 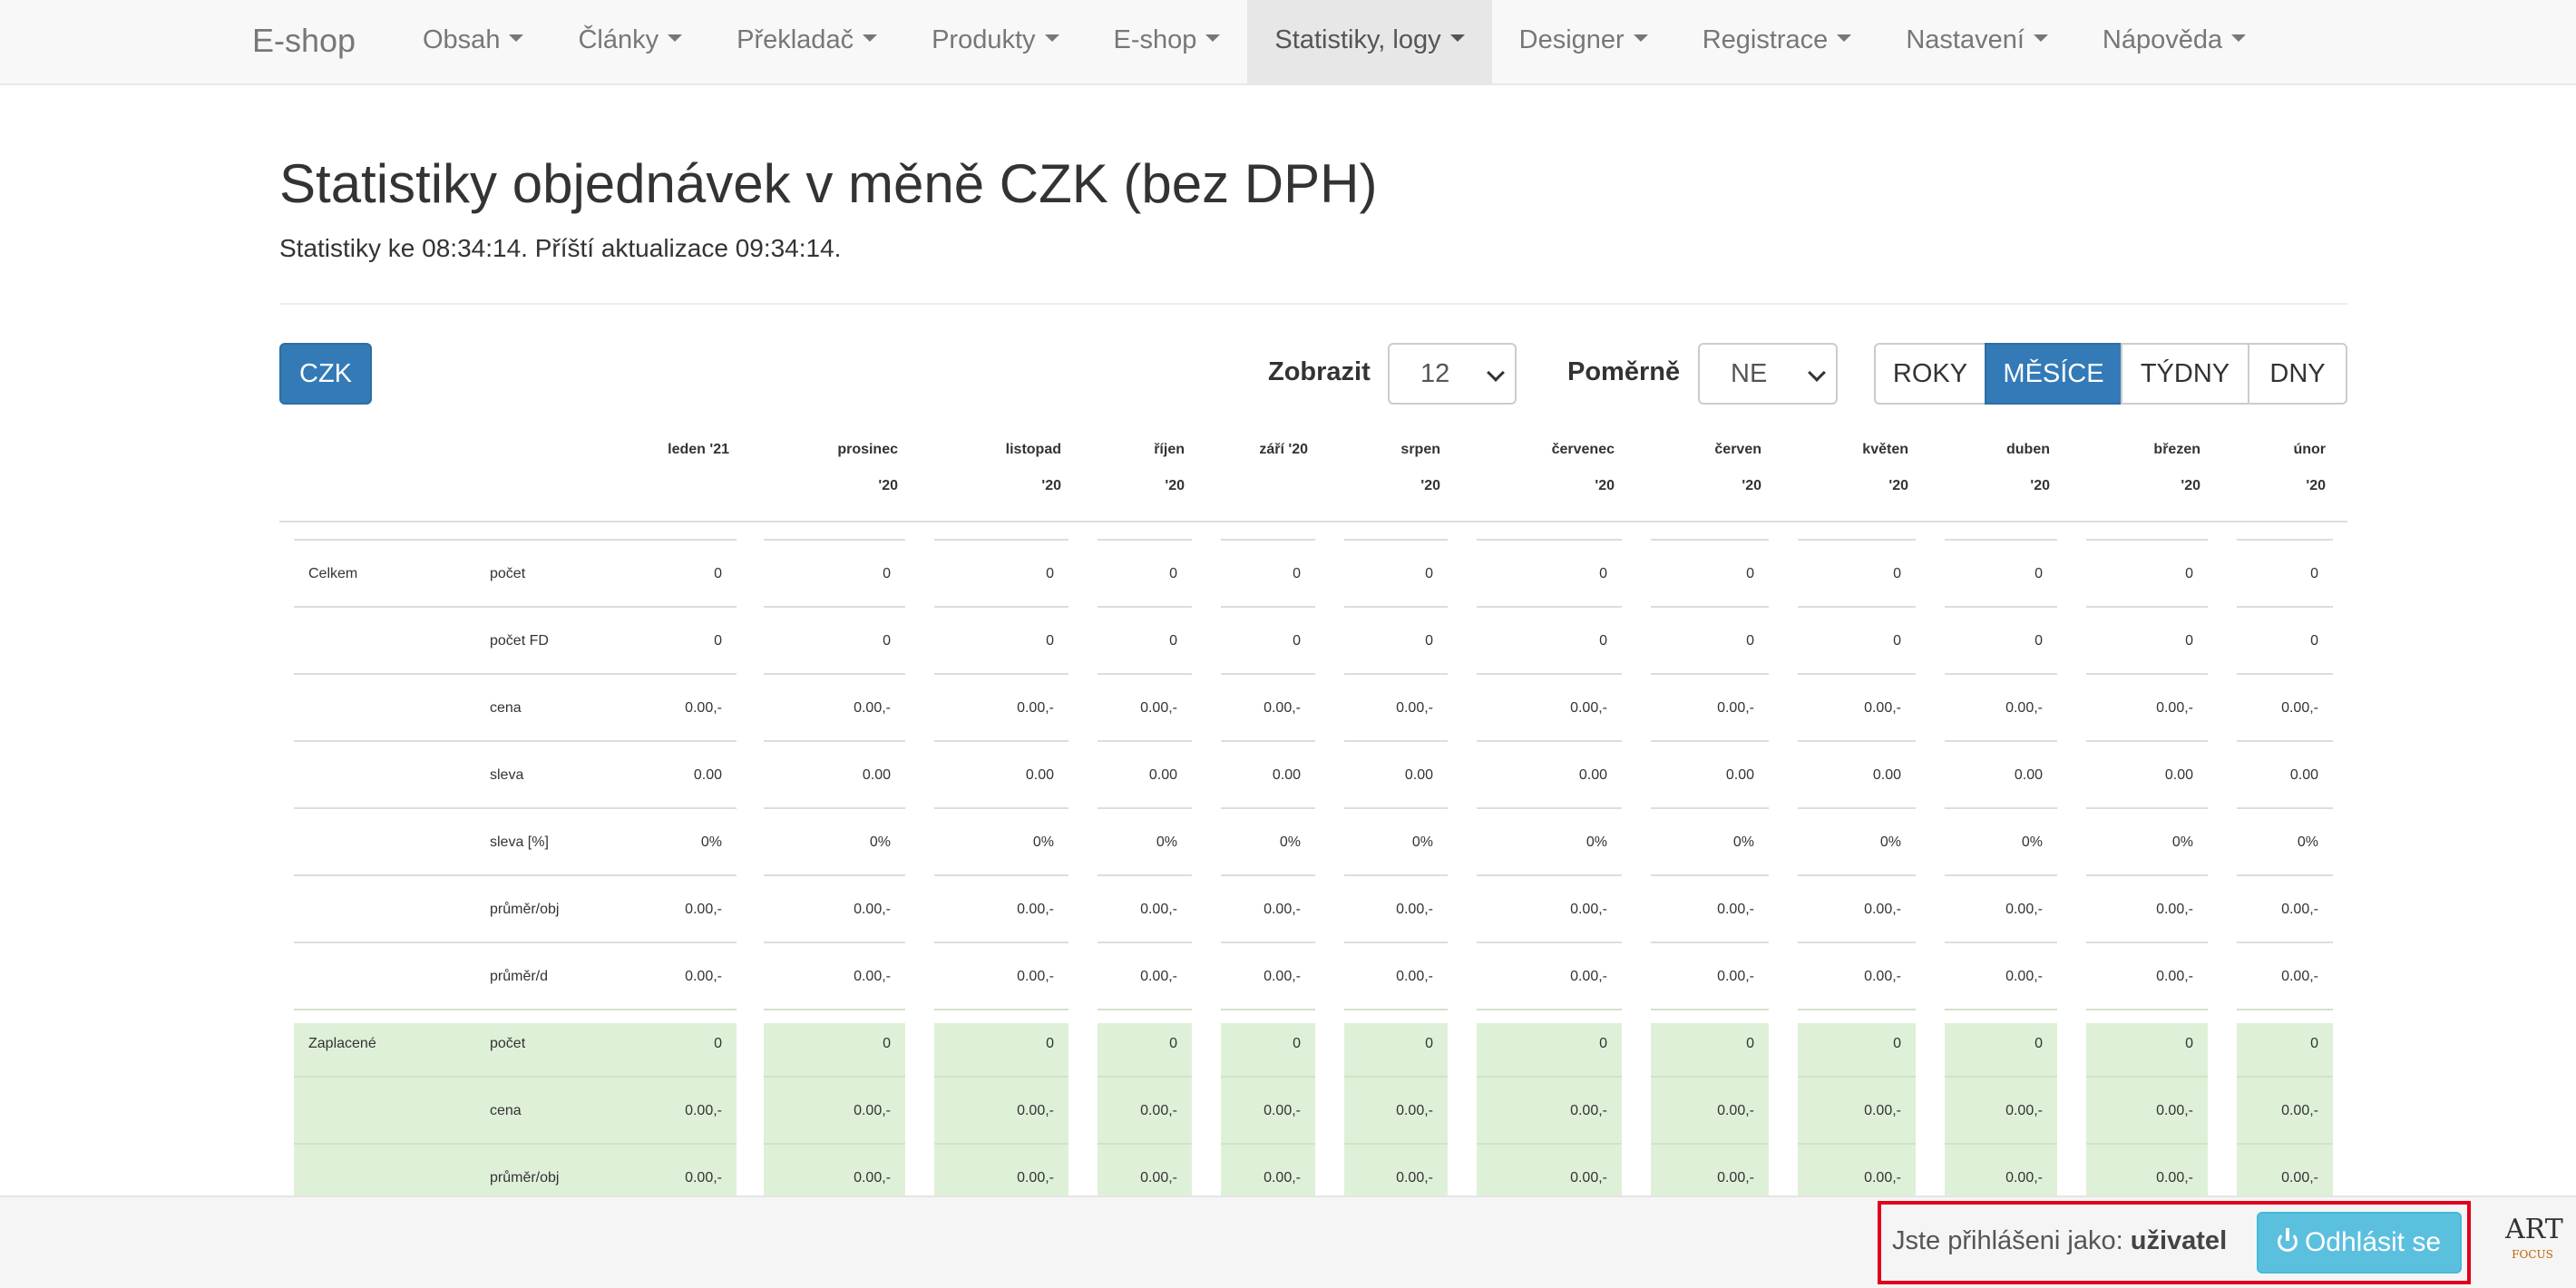 I want to click on nav-item-label: Překladač, so click(x=795, y=39).